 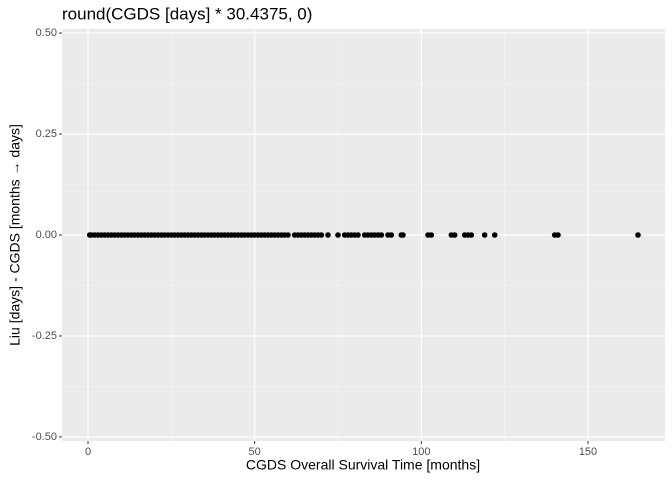 What do you see at coordinates (44, 336) in the screenshot?
I see `y-tick-label: -0.25` at bounding box center [44, 336].